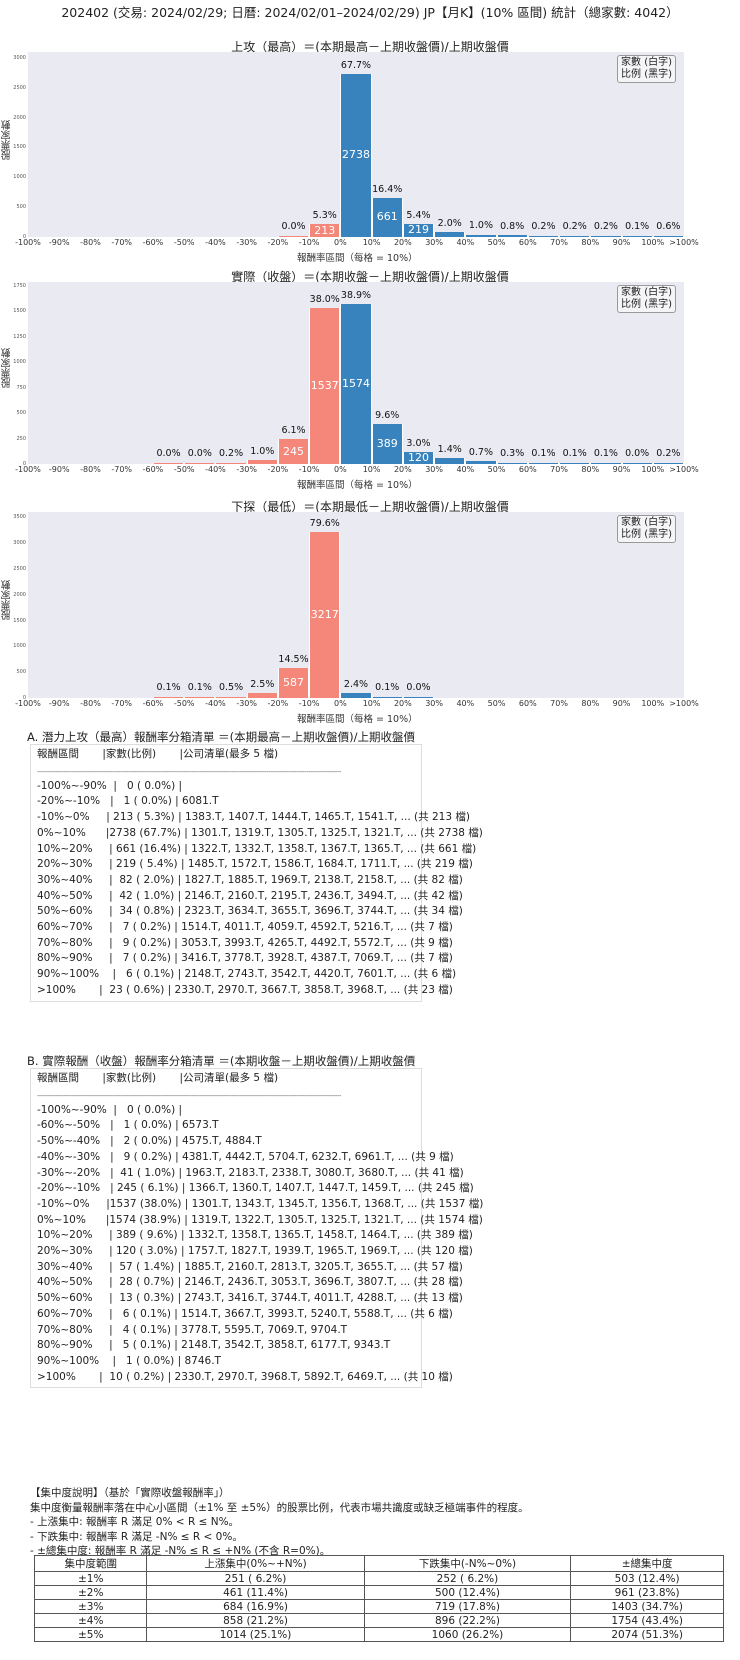 The image size is (740, 1660). I want to click on y-tick-label: 2500, so click(19, 568).